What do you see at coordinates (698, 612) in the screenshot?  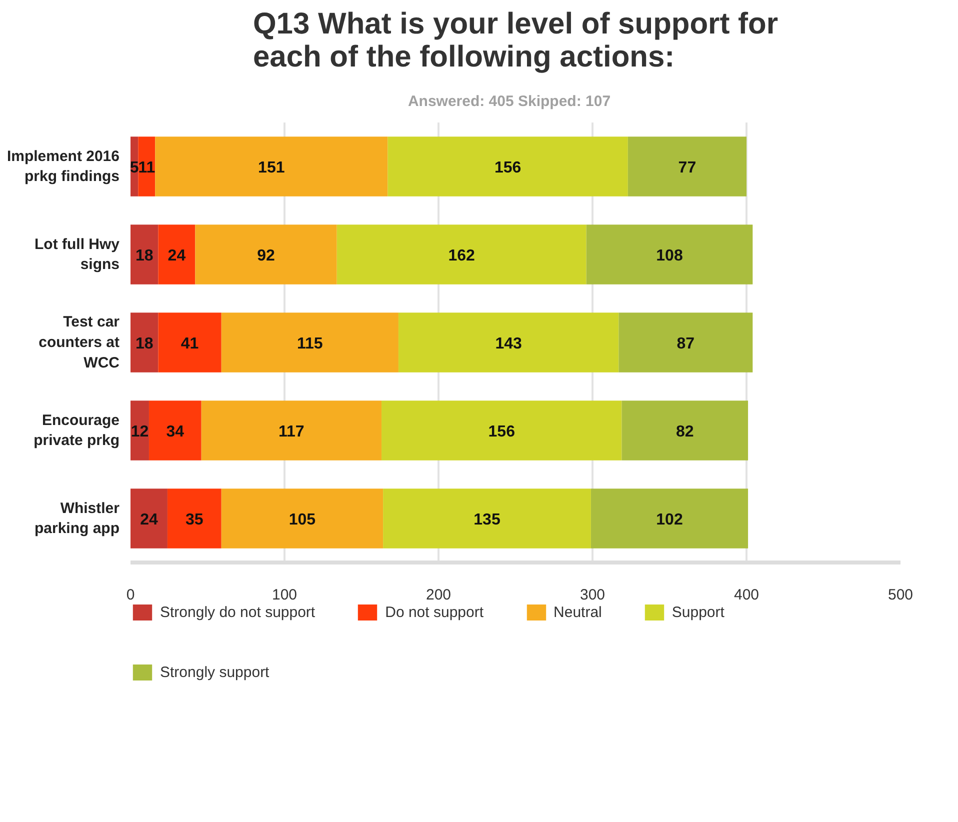 I see `legend-label: Support` at bounding box center [698, 612].